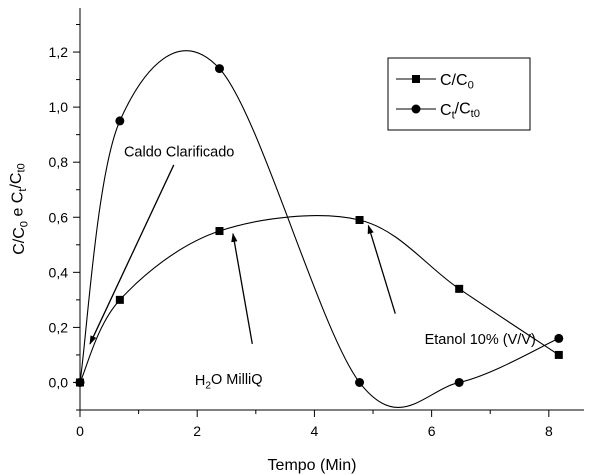 The image size is (595, 475). Describe the element at coordinates (59, 382) in the screenshot. I see `y-tick-label: 0,0` at that location.